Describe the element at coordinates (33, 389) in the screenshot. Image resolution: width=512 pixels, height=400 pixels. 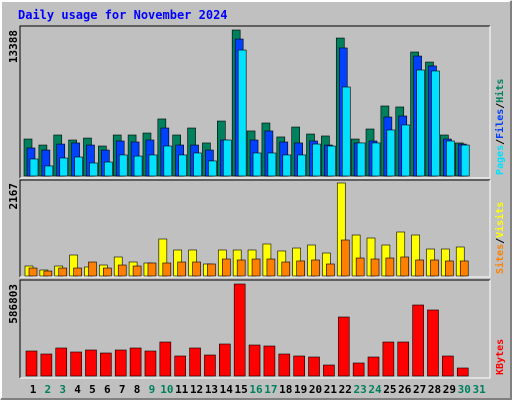
I see `x-tick-label: 1` at that location.